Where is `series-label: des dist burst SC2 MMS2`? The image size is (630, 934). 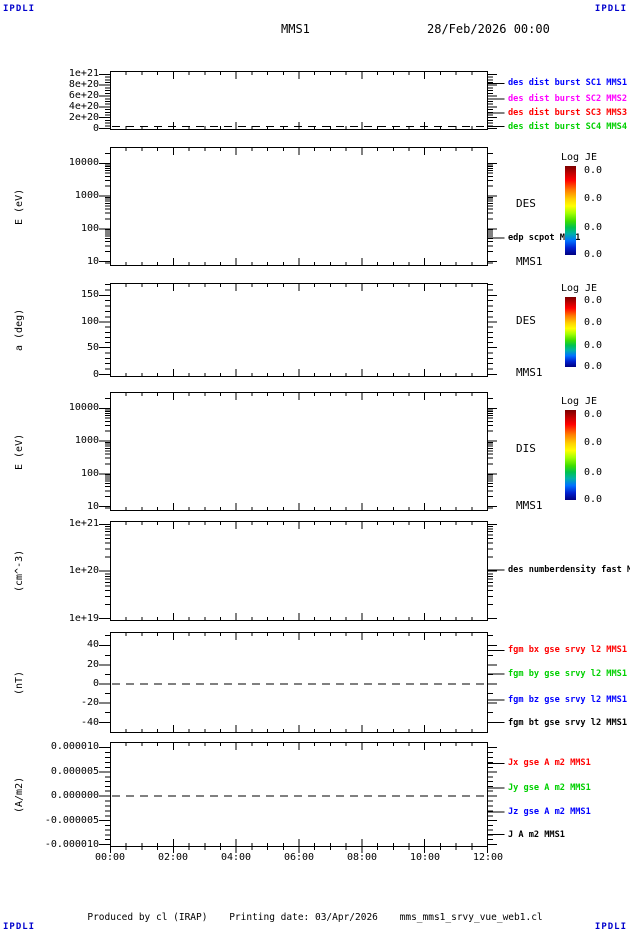
series-label: des dist burst SC2 MMS2 is located at coordinates (567, 99).